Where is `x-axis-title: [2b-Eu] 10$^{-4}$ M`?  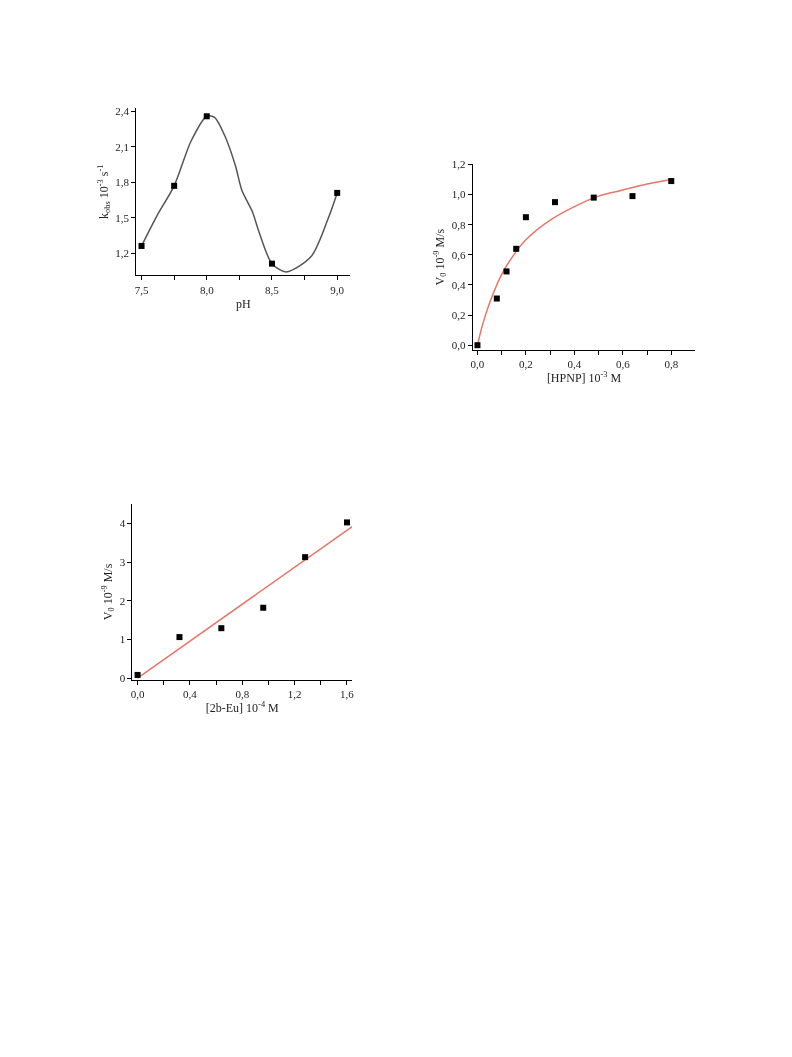 x-axis-title: [2b-Eu] 10$^{-4}$ M is located at coordinates (242, 707).